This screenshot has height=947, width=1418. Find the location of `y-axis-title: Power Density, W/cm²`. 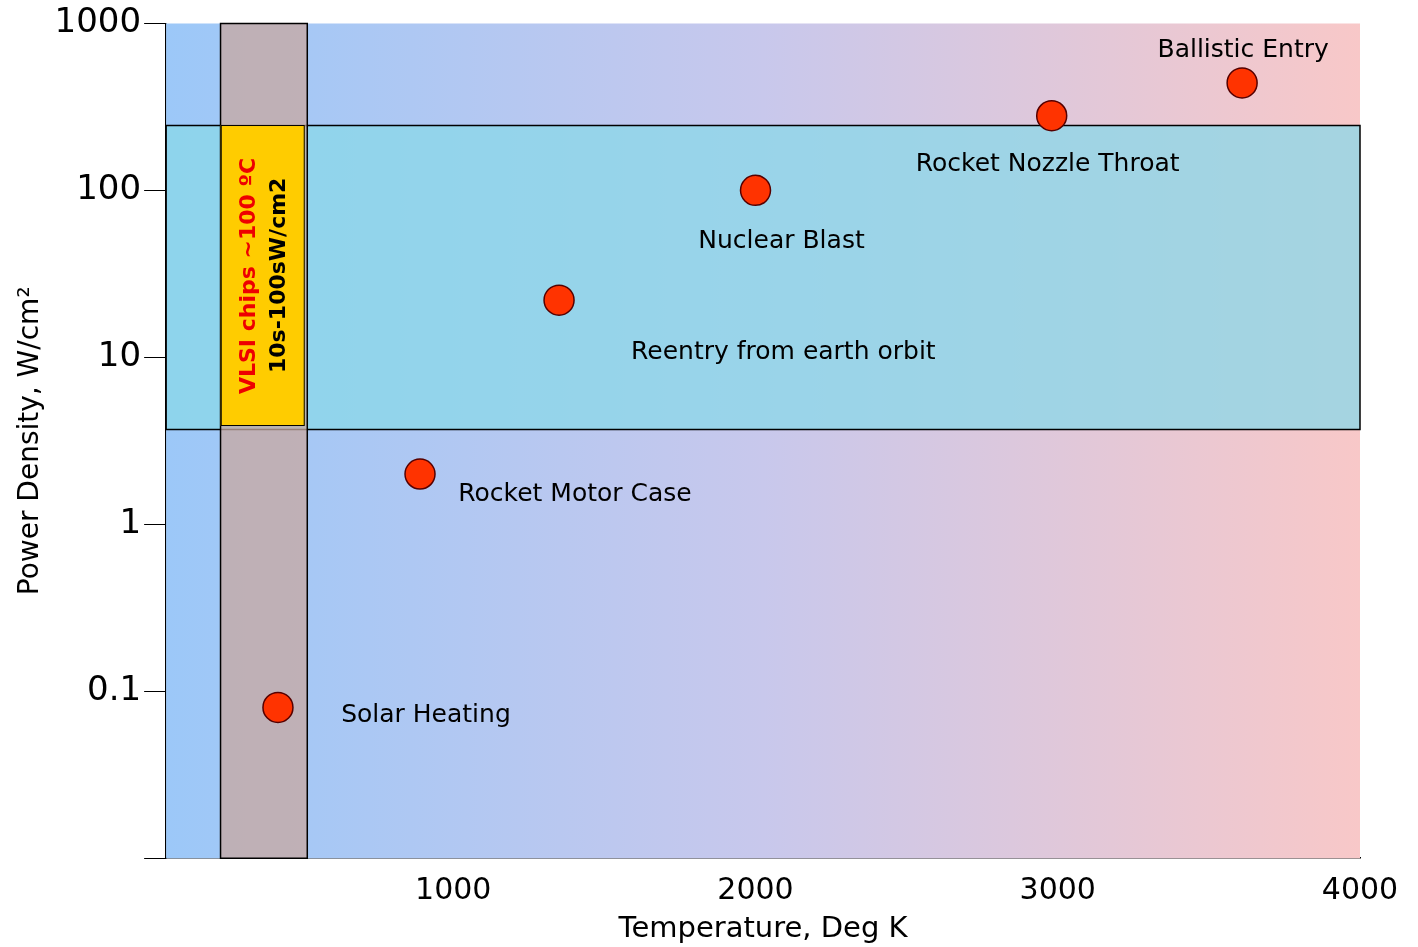

y-axis-title: Power Density, W/cm² is located at coordinates (29, 441).